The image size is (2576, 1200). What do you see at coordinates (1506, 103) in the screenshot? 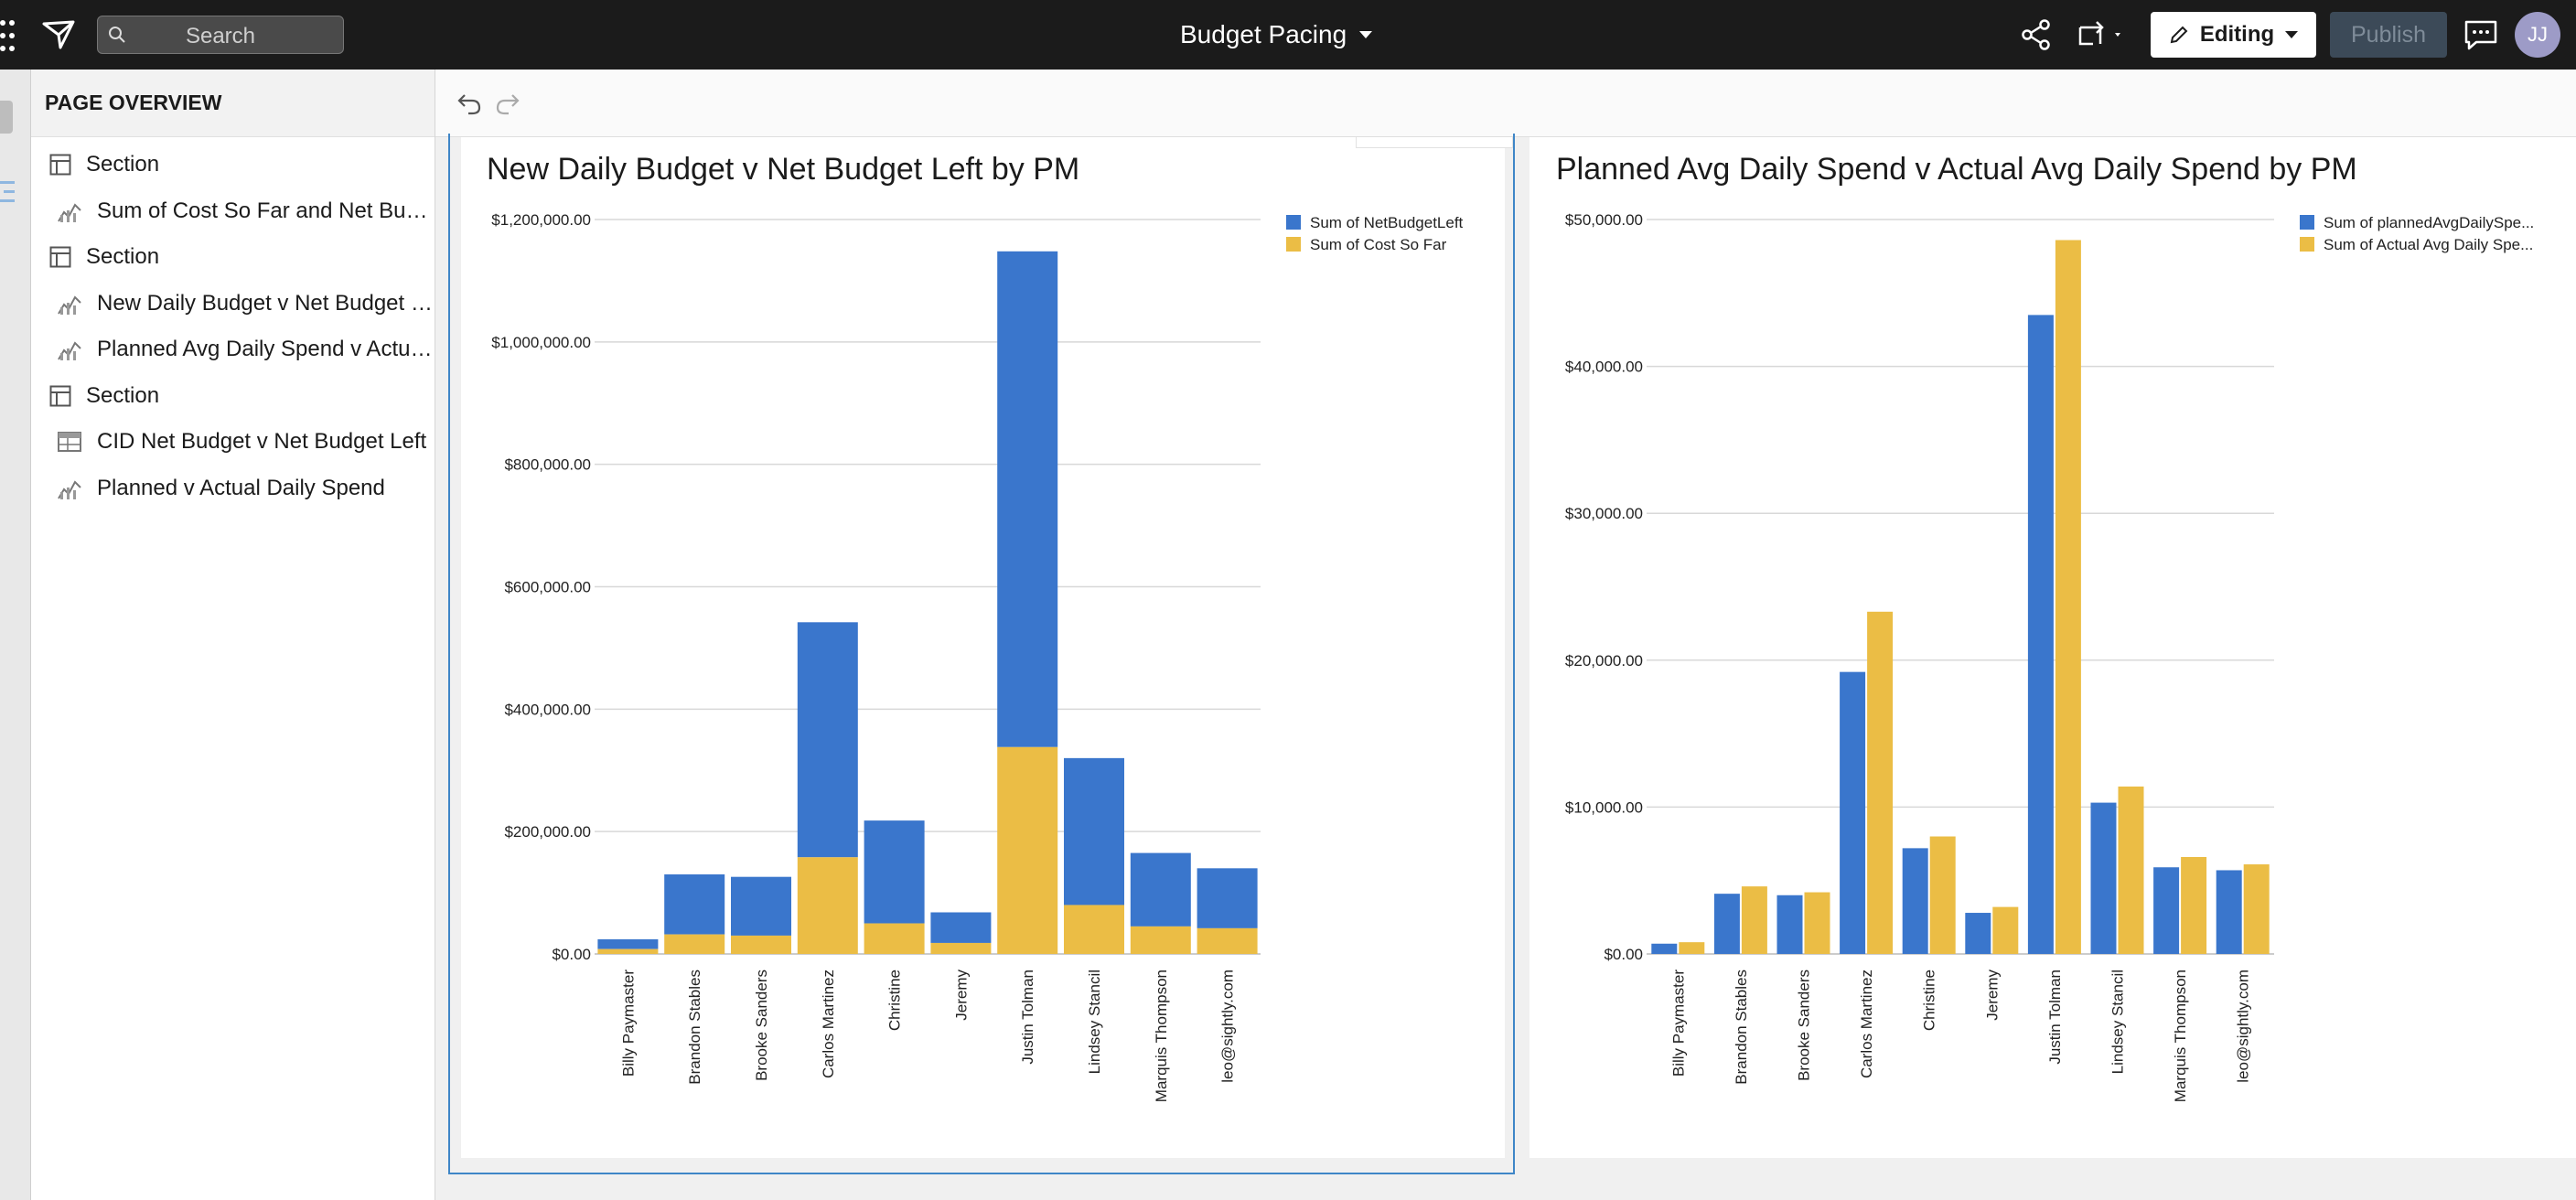
I see `editor-toolbar` at bounding box center [1506, 103].